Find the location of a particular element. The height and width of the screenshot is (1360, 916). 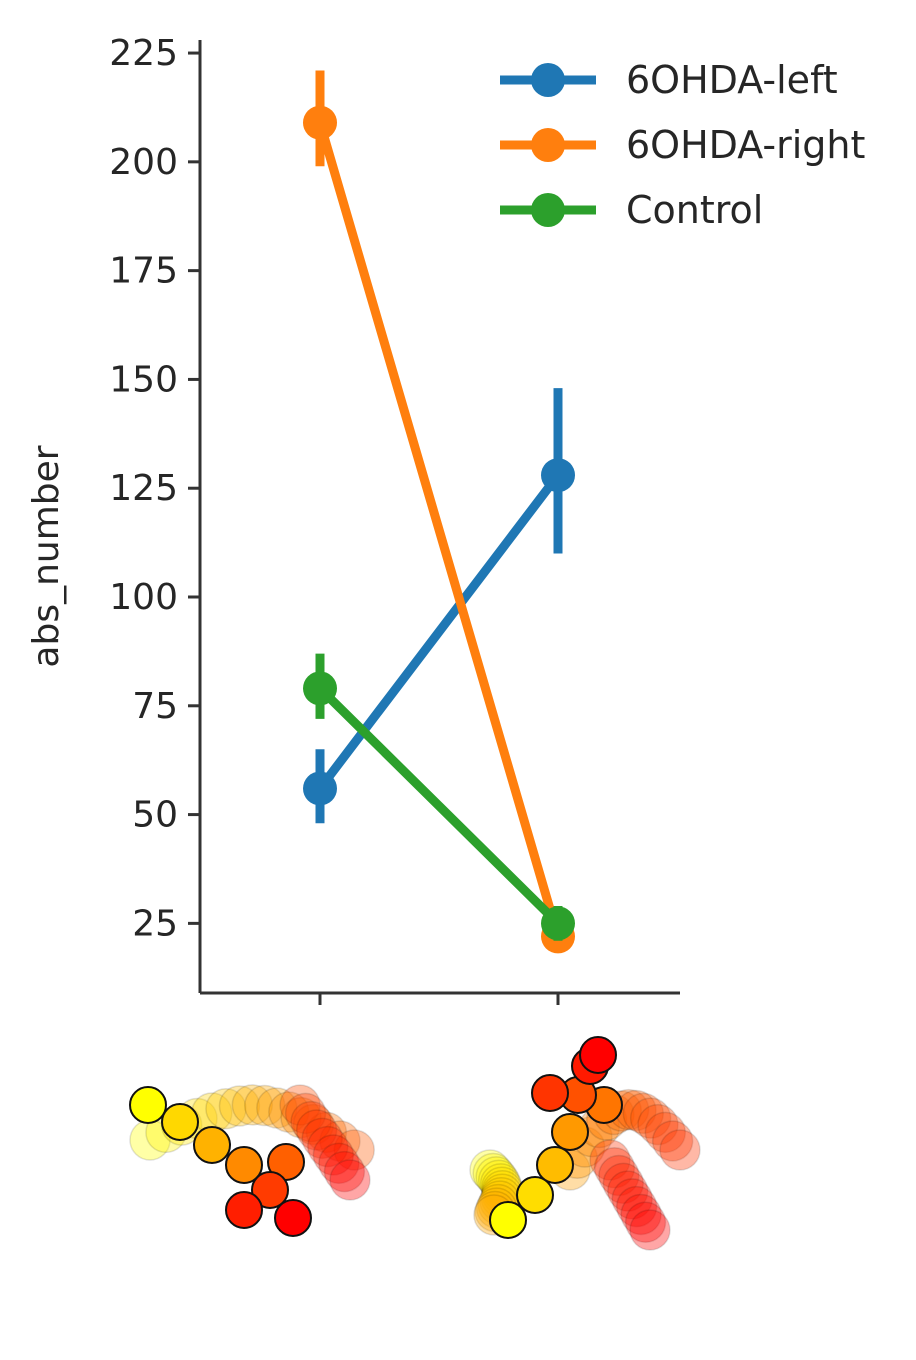

y-tick-label: 125 is located at coordinates (143, 488).